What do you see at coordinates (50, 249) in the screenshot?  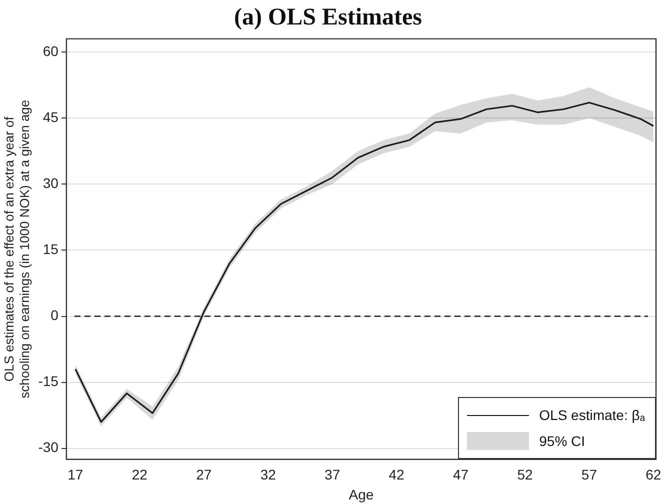 I see `y-tick-label: 15` at bounding box center [50, 249].